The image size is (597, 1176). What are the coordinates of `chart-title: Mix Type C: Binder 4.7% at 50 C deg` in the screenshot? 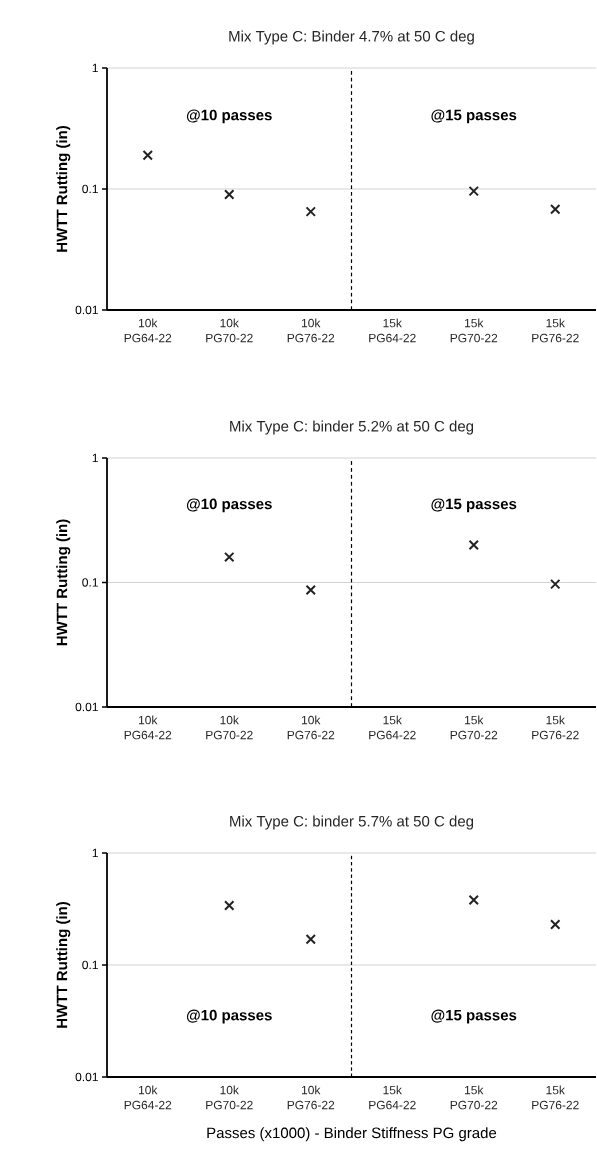 It's located at (351, 37).